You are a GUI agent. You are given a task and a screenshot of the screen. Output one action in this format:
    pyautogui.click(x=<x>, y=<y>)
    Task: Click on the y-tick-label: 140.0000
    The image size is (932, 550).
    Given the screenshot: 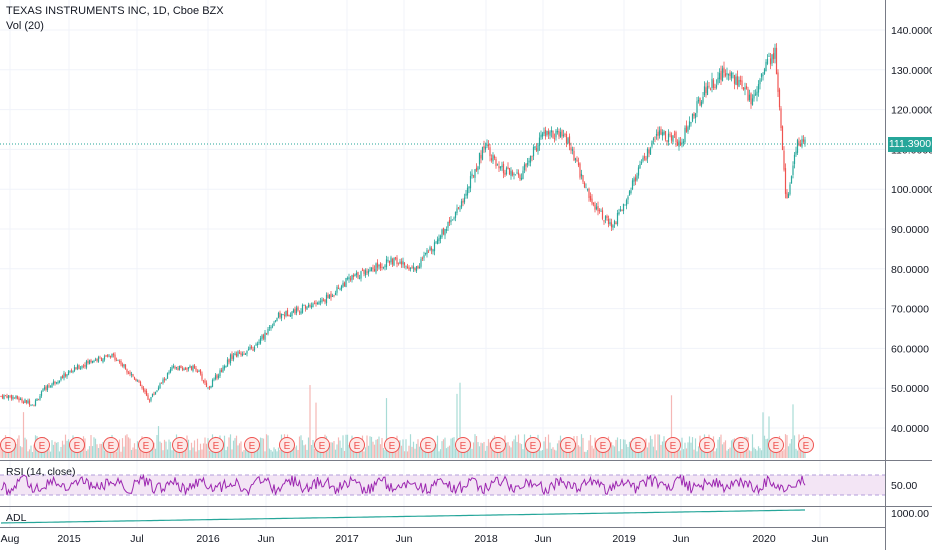 What is the action you would take?
    pyautogui.click(x=911, y=31)
    